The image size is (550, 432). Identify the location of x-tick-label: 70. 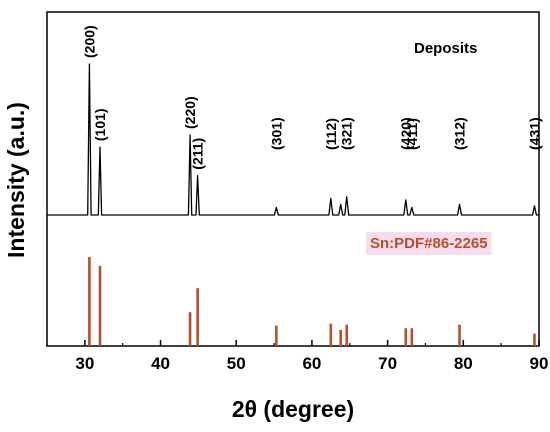
(387, 363).